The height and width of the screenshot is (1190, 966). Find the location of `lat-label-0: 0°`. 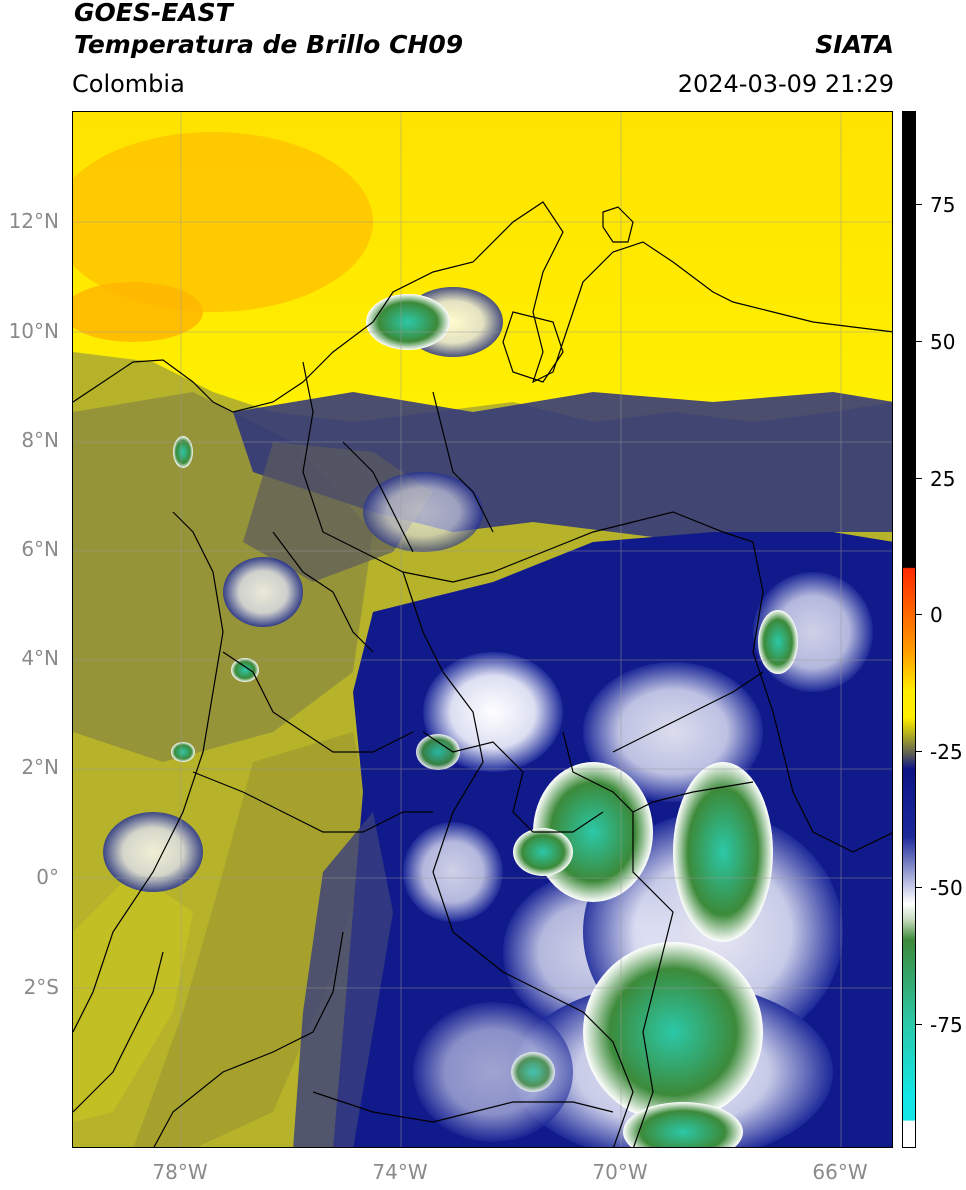

lat-label-0: 0° is located at coordinates (47, 877).